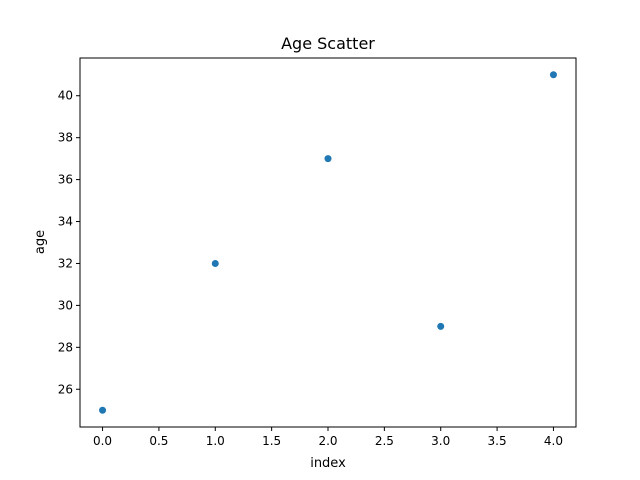 The height and width of the screenshot is (480, 640). Describe the element at coordinates (553, 441) in the screenshot. I see `x-tick-label: 4.0` at that location.